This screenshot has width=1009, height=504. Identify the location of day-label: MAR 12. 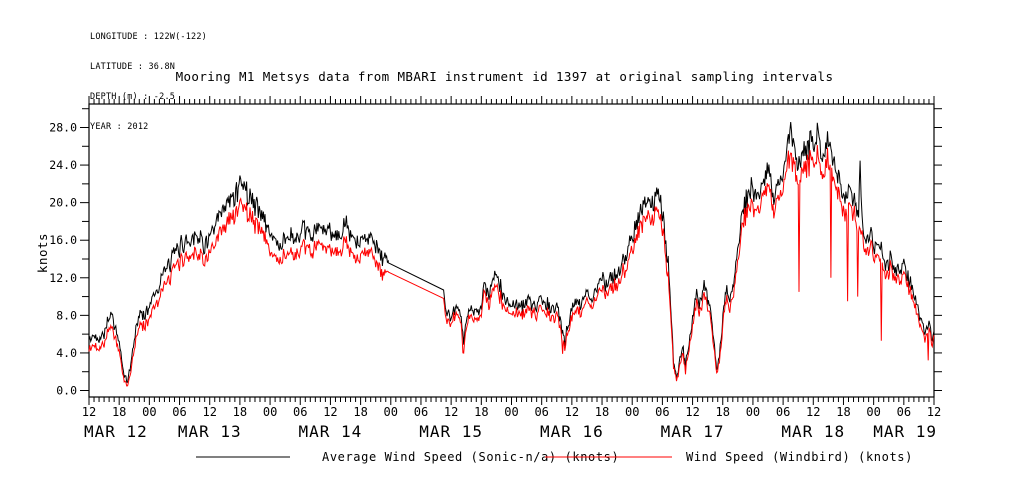
(116, 431).